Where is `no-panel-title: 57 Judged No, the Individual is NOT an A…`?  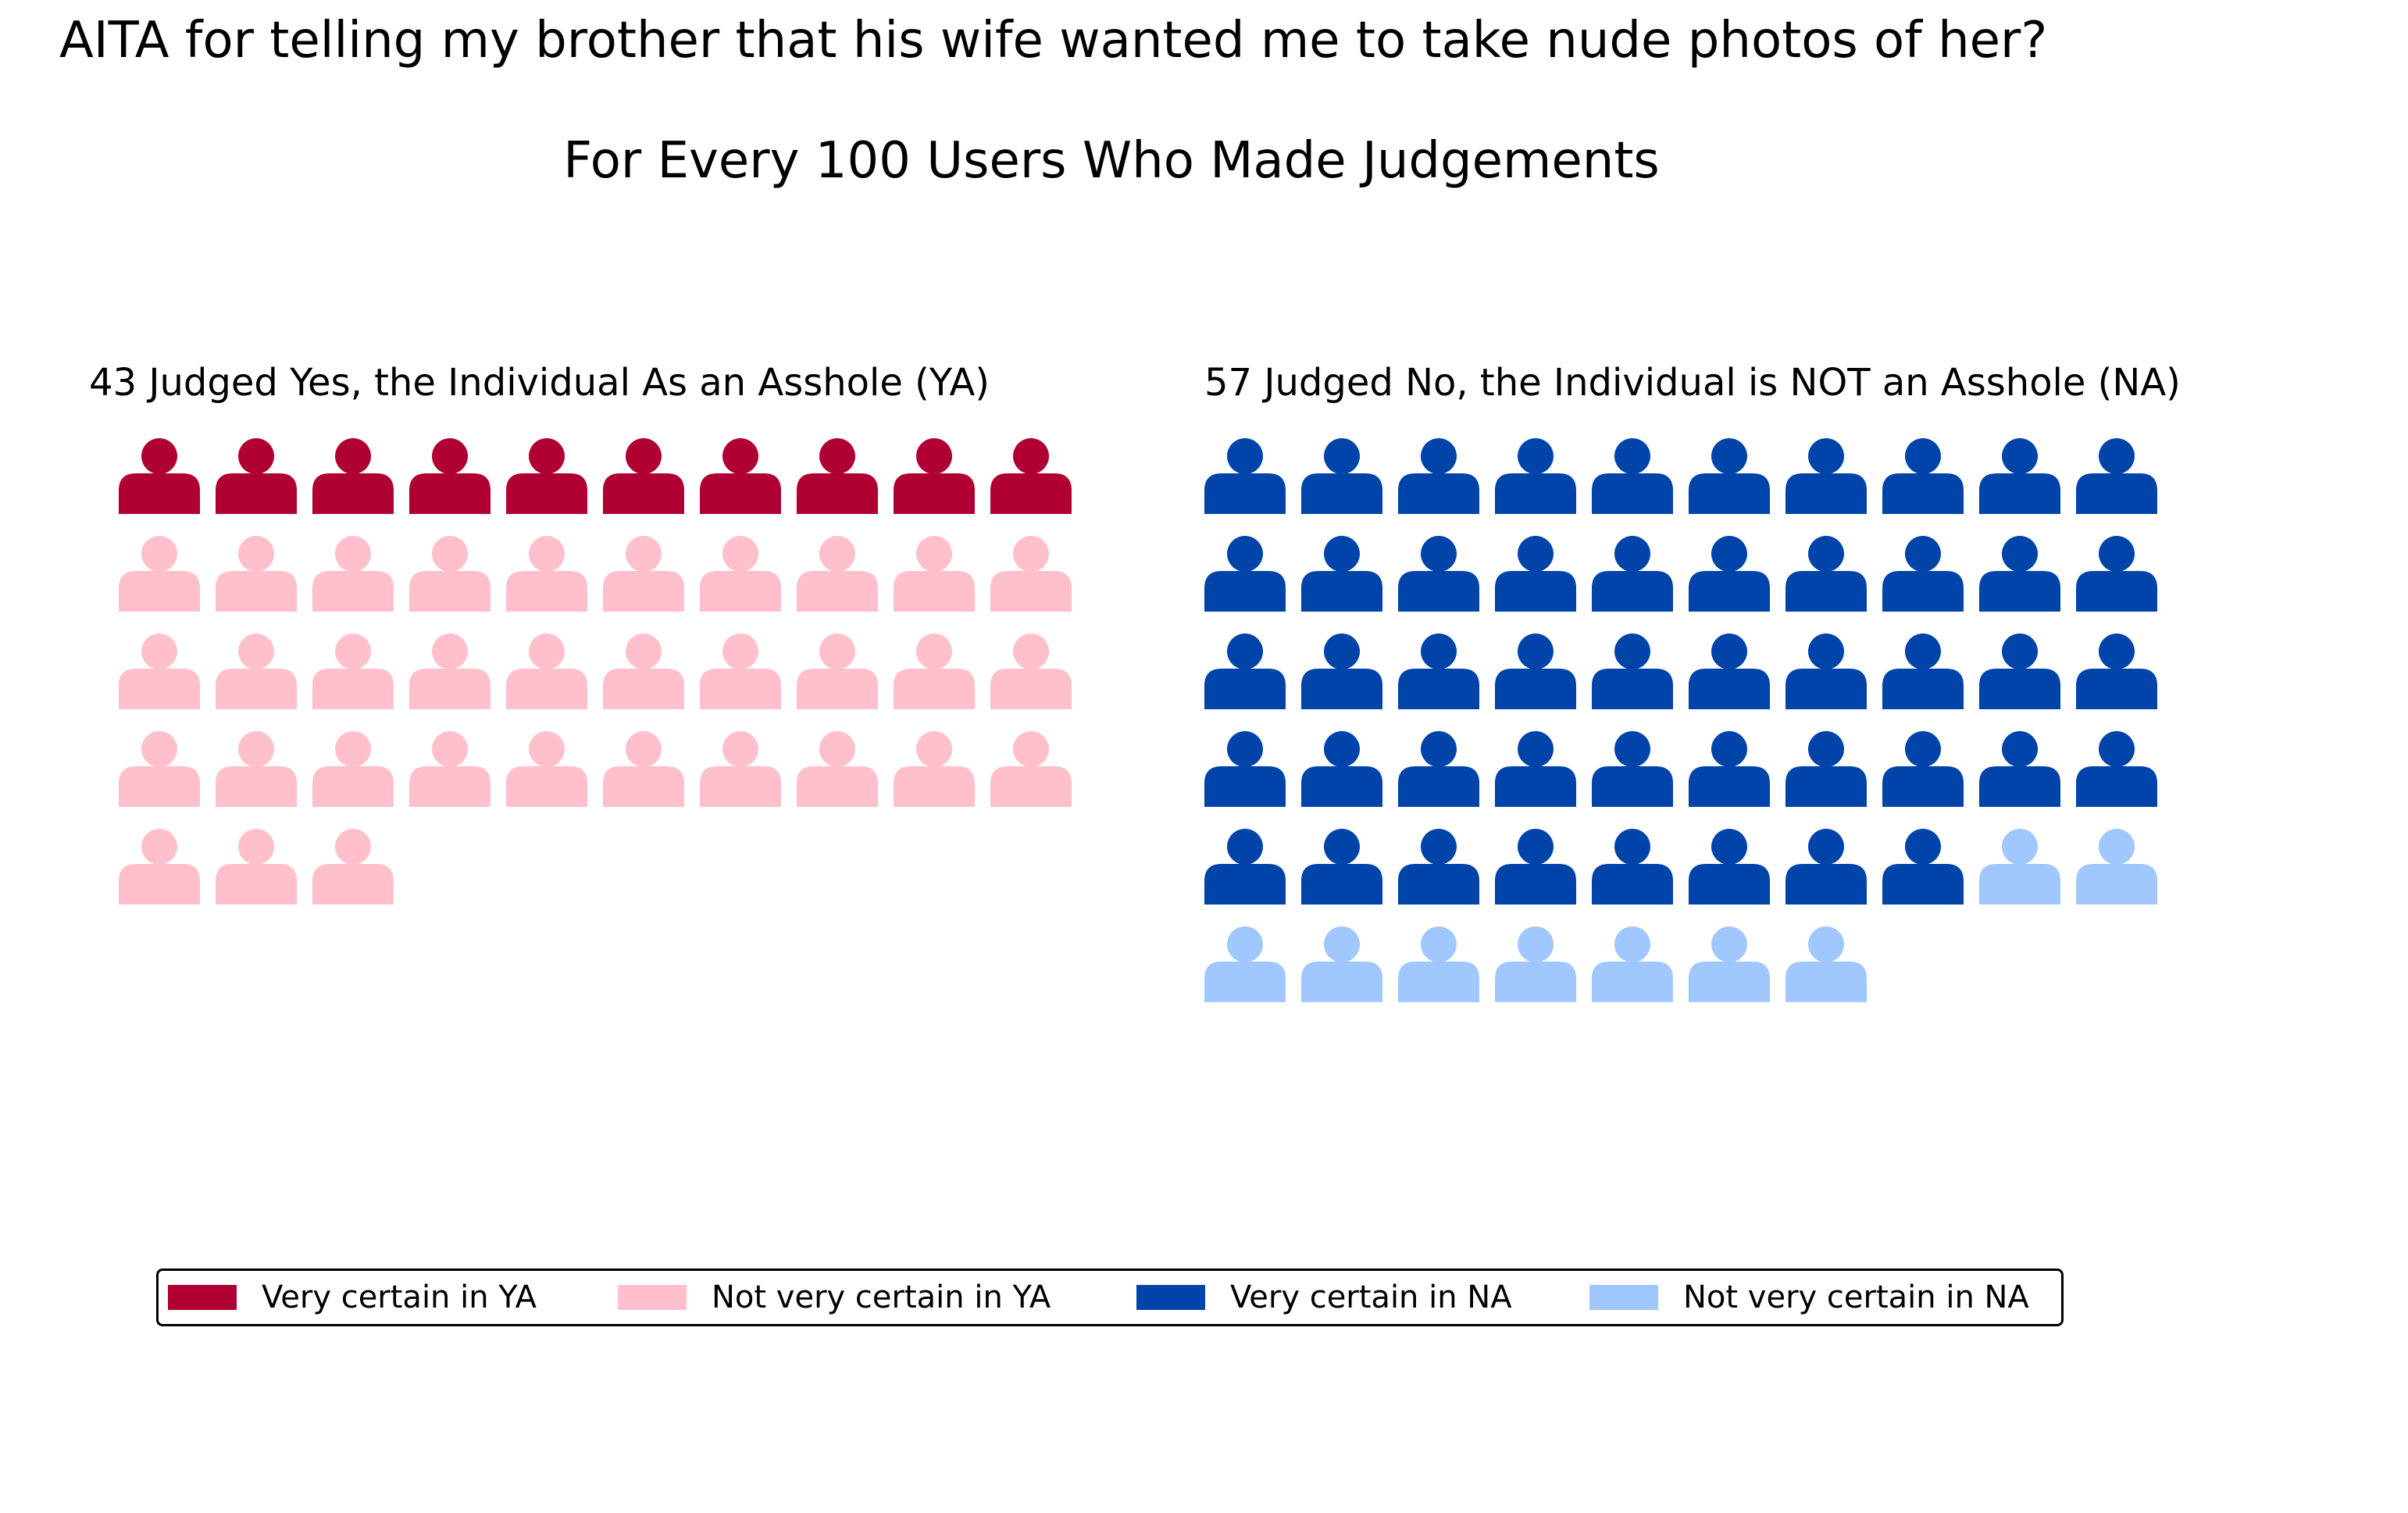 no-panel-title: 57 Judged No, the Individual is NOT an A… is located at coordinates (1692, 383).